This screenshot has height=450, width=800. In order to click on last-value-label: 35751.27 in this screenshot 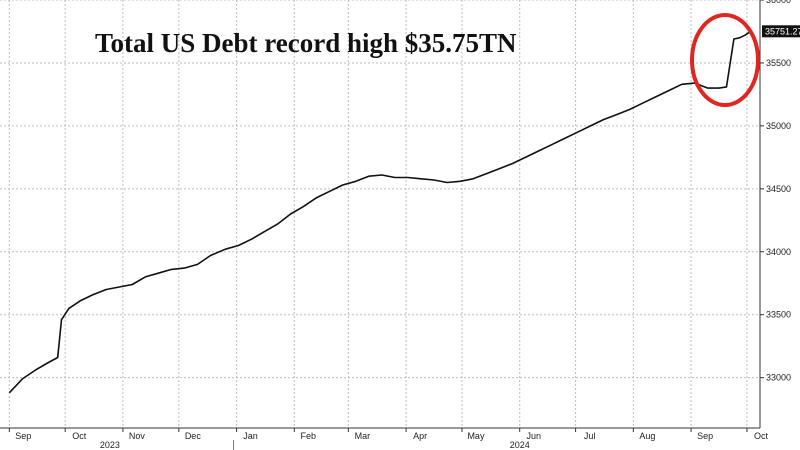, I will do `click(782, 31)`.